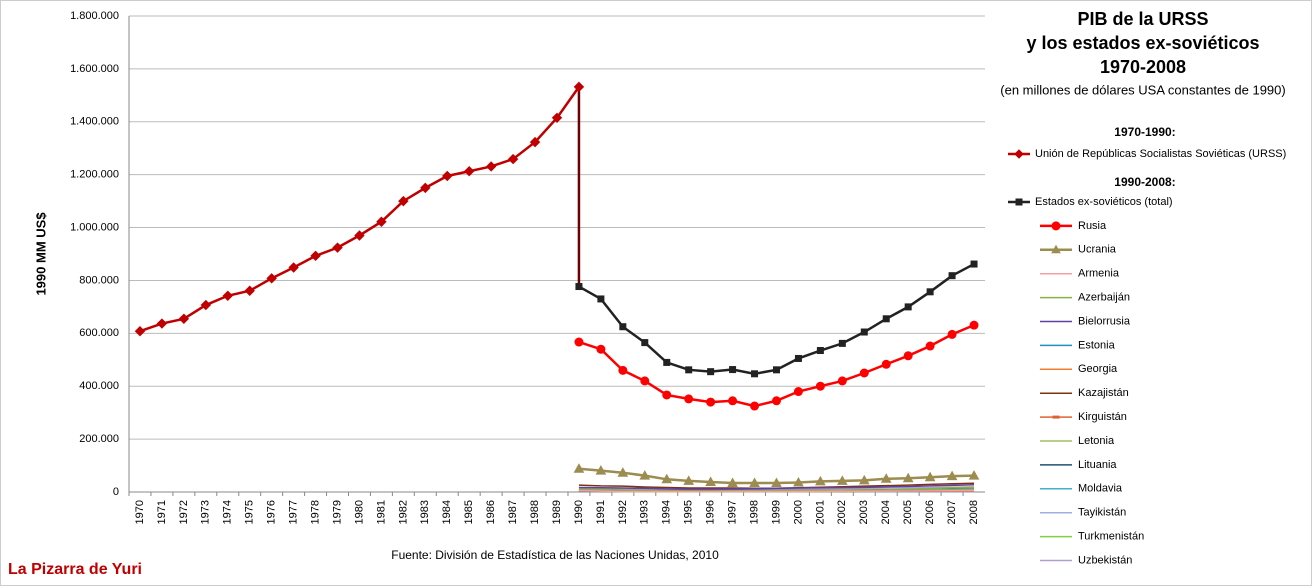 The image size is (1312, 586). I want to click on x-tick-label: 1981, so click(381, 512).